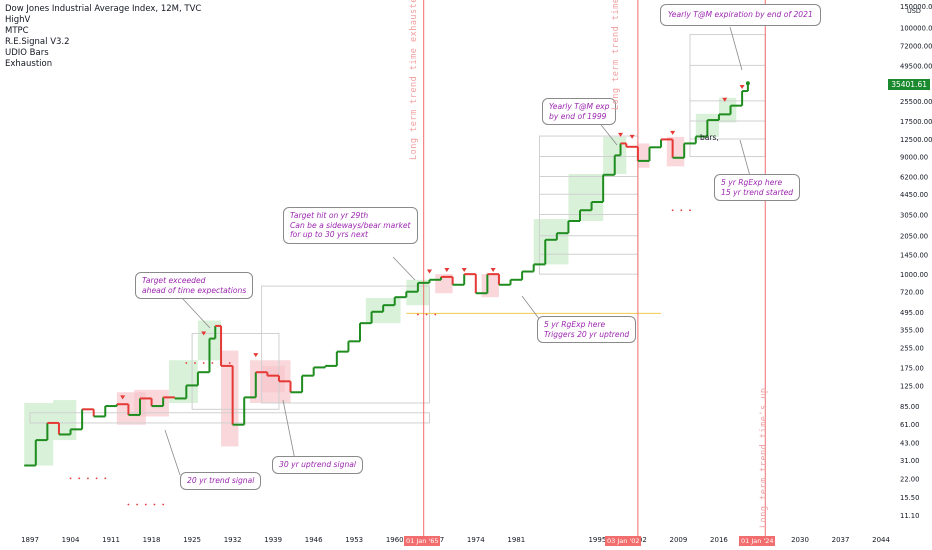 The width and height of the screenshot is (932, 550). What do you see at coordinates (912, 331) in the screenshot?
I see `y-tick-label: 355.00` at bounding box center [912, 331].